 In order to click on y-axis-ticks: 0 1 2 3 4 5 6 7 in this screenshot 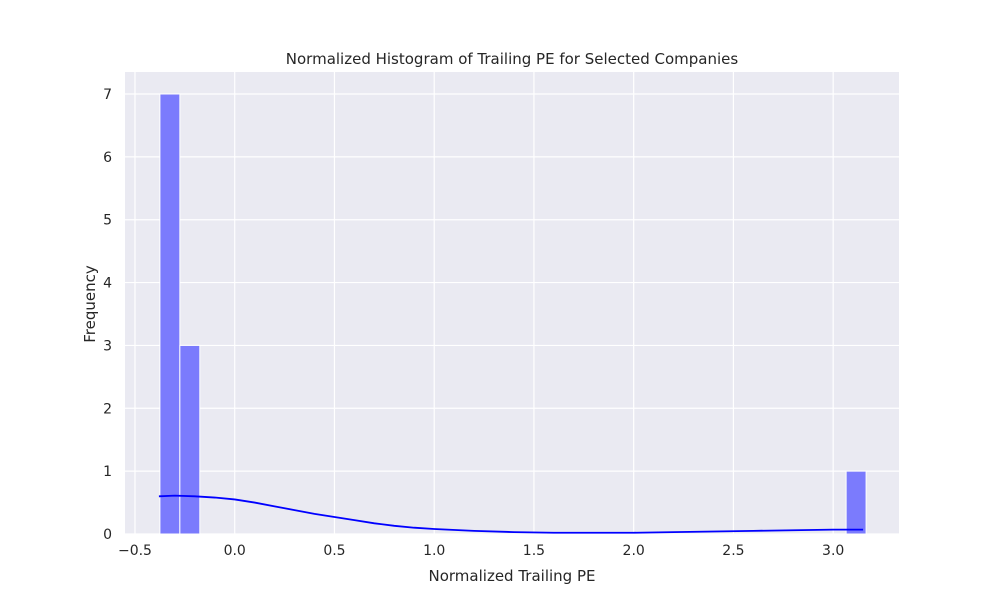, I will do `click(107, 315)`.